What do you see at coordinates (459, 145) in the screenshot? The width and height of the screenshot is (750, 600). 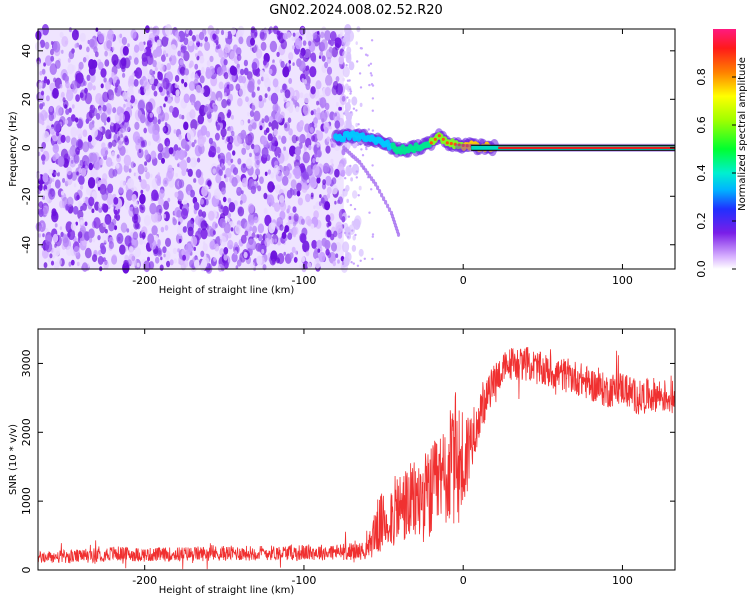 I see `trace-hot` at bounding box center [459, 145].